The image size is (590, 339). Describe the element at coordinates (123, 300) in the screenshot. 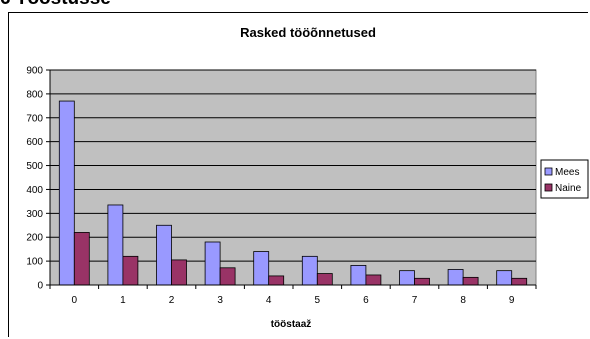

I see `x-tick-label: 1` at that location.